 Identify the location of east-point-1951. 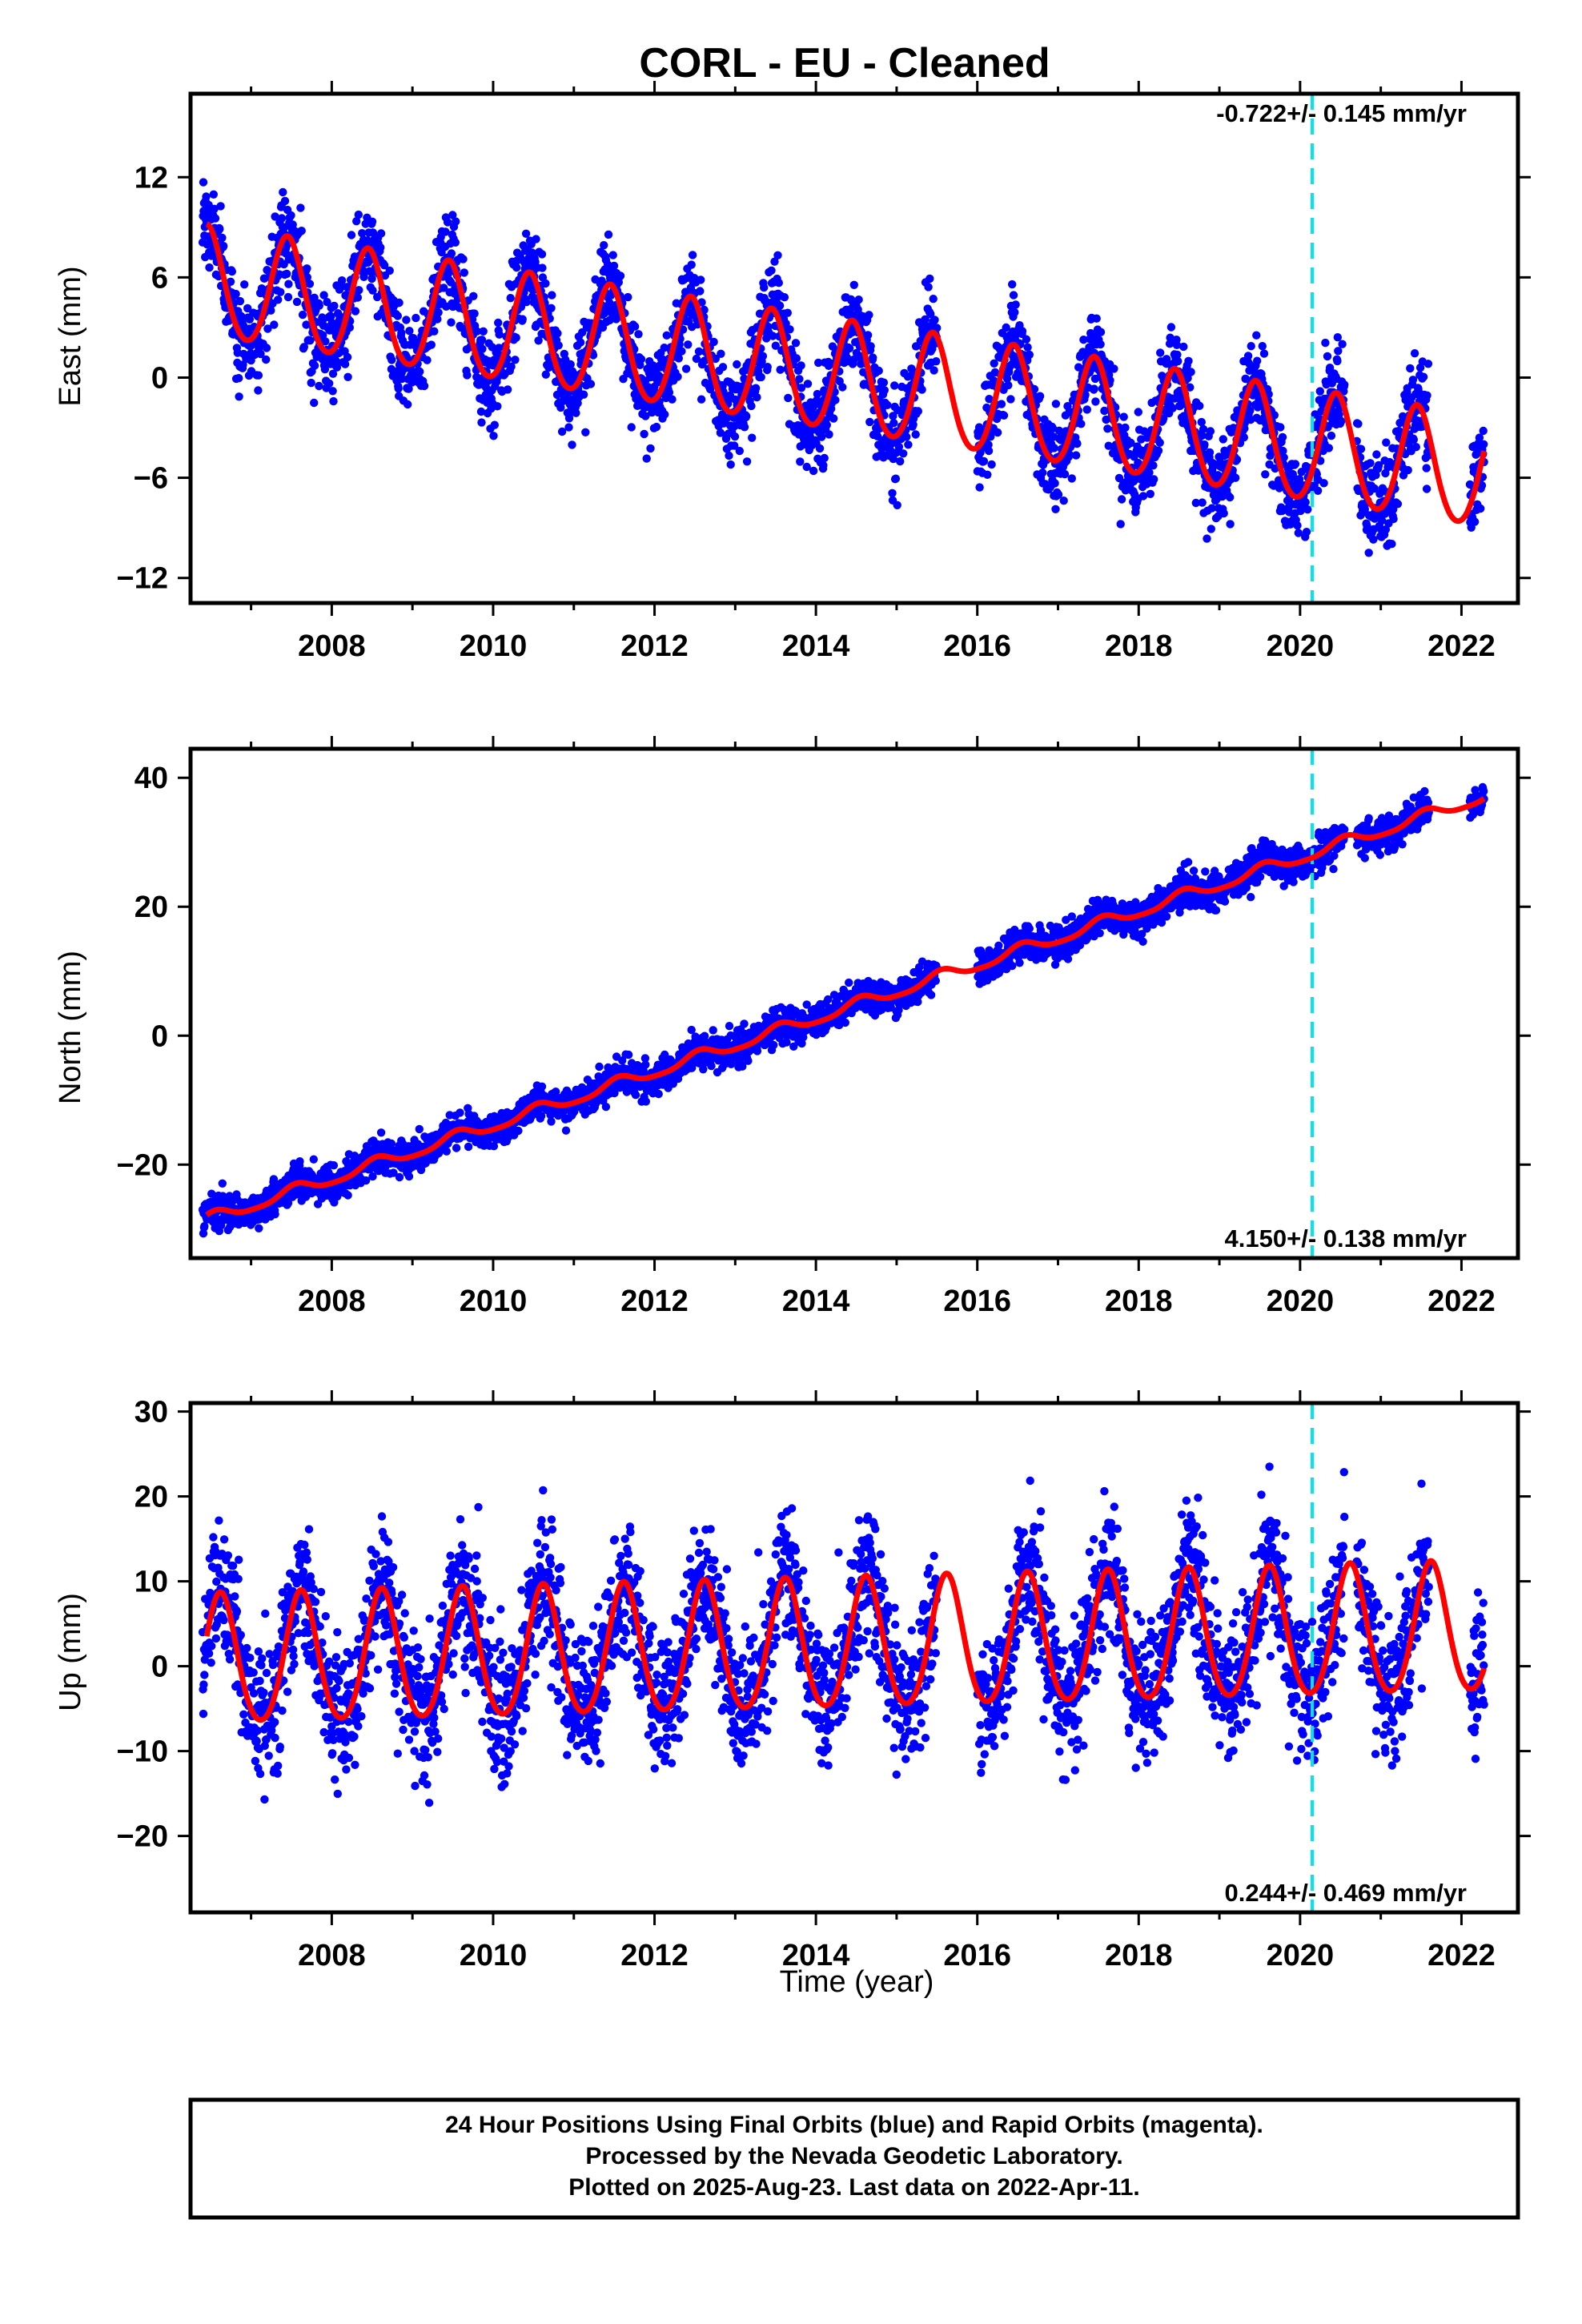
(893, 493).